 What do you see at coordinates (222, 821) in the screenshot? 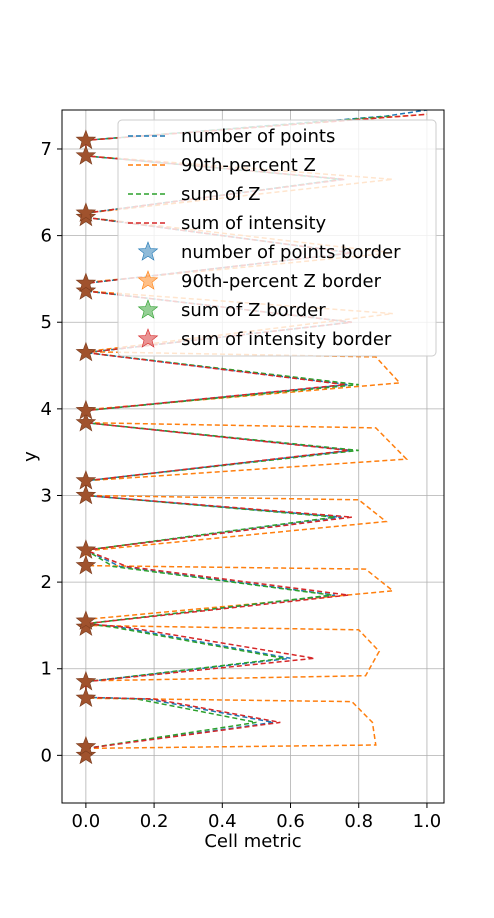
I see `x-tick-label: 0.4` at bounding box center [222, 821].